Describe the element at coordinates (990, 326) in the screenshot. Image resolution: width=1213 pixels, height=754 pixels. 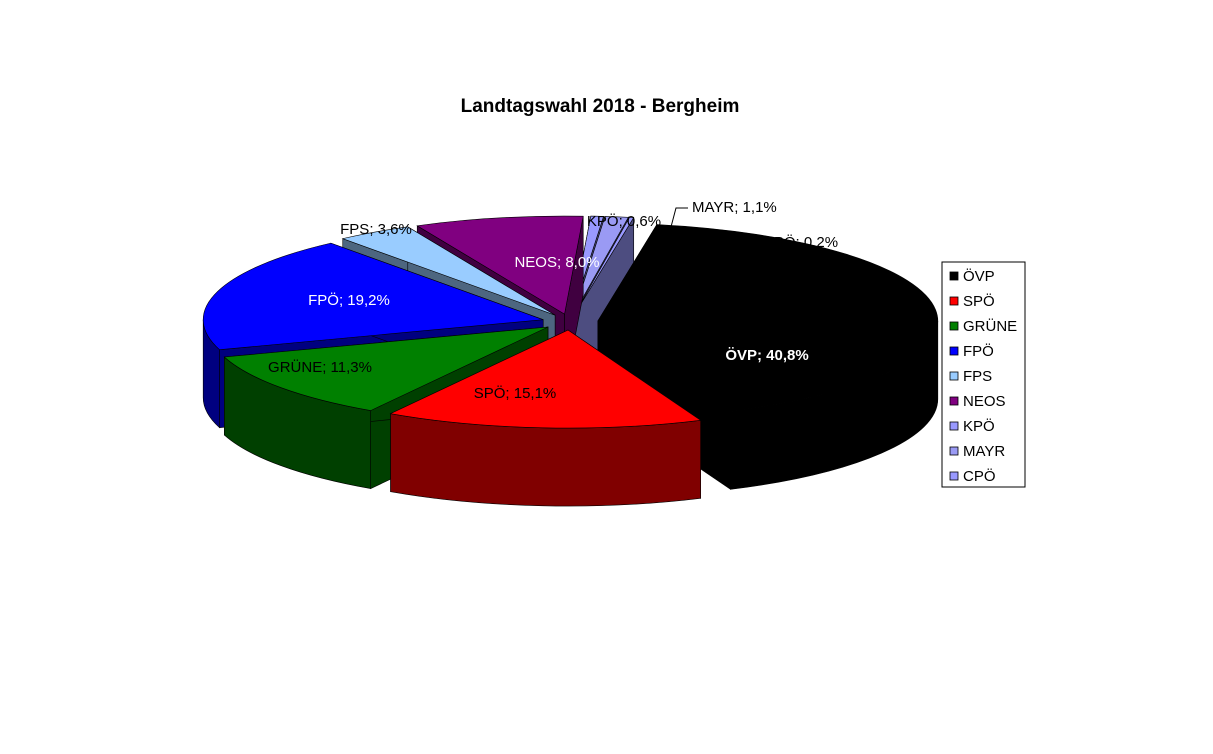
I see `legend-label: GRÜNE` at that location.